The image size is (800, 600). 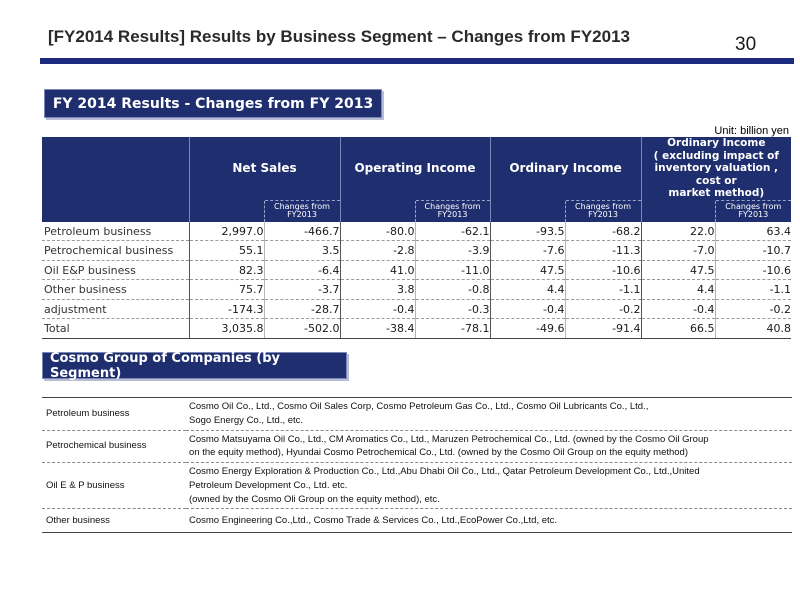 What do you see at coordinates (78, 520) in the screenshot?
I see `company-segment-label: Other business` at bounding box center [78, 520].